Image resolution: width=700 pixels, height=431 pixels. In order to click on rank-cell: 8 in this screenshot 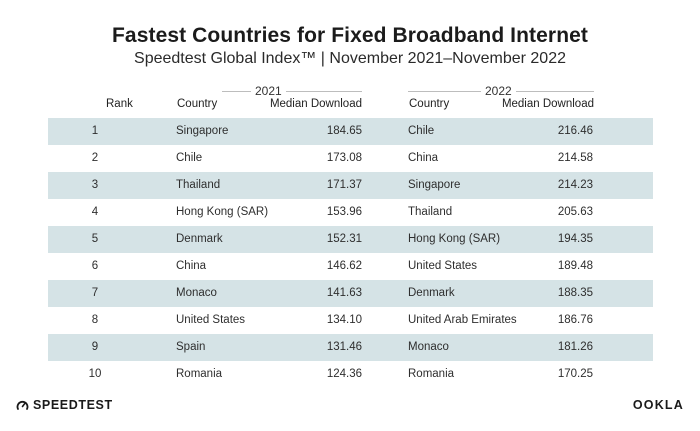, I will do `click(95, 320)`.